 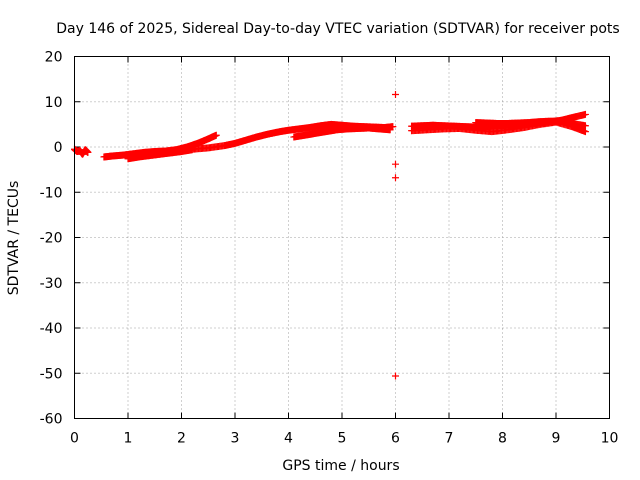 What do you see at coordinates (235, 439) in the screenshot?
I see `x-tick-label: 3` at bounding box center [235, 439].